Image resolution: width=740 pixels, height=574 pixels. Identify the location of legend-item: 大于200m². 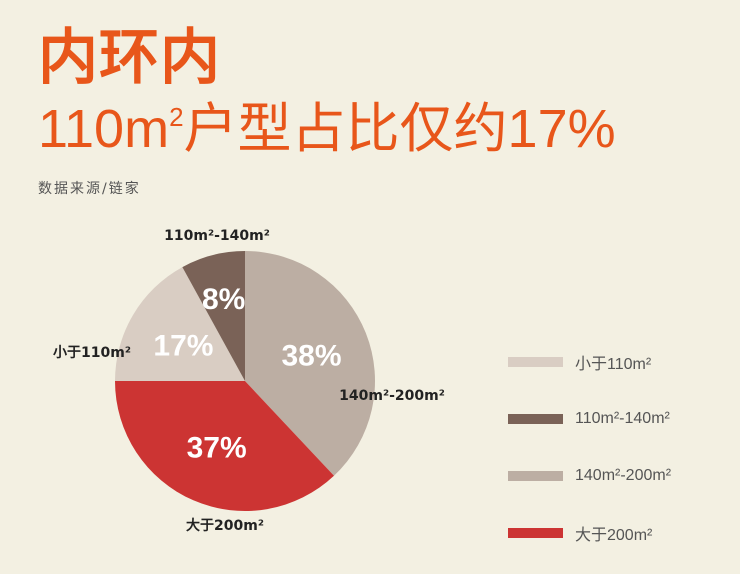
(589, 532).